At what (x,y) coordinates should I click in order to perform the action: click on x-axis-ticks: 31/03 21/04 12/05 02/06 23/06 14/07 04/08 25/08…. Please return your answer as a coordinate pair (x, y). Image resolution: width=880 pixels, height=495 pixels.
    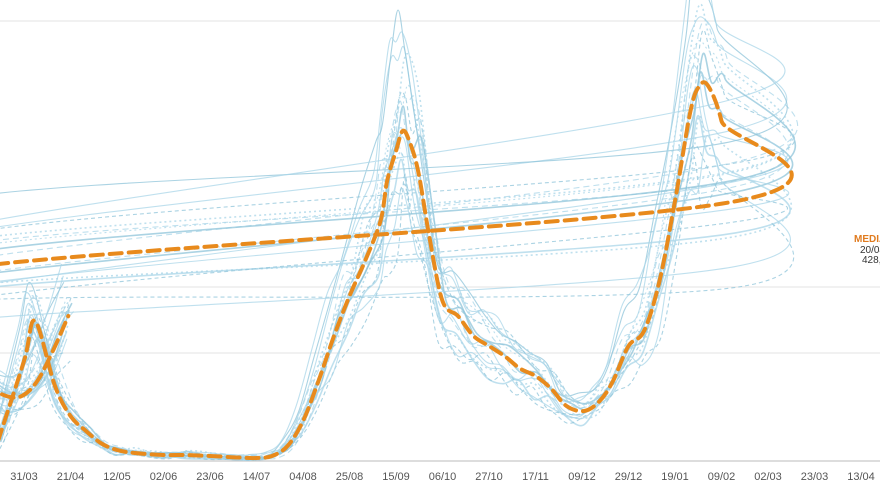
    Looking at the image, I should click on (442, 477).